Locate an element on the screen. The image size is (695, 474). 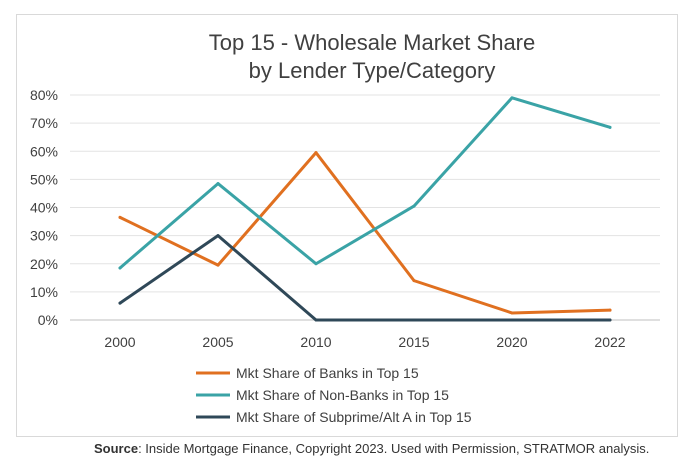
y-tick-label: 30% is located at coordinates (44, 236).